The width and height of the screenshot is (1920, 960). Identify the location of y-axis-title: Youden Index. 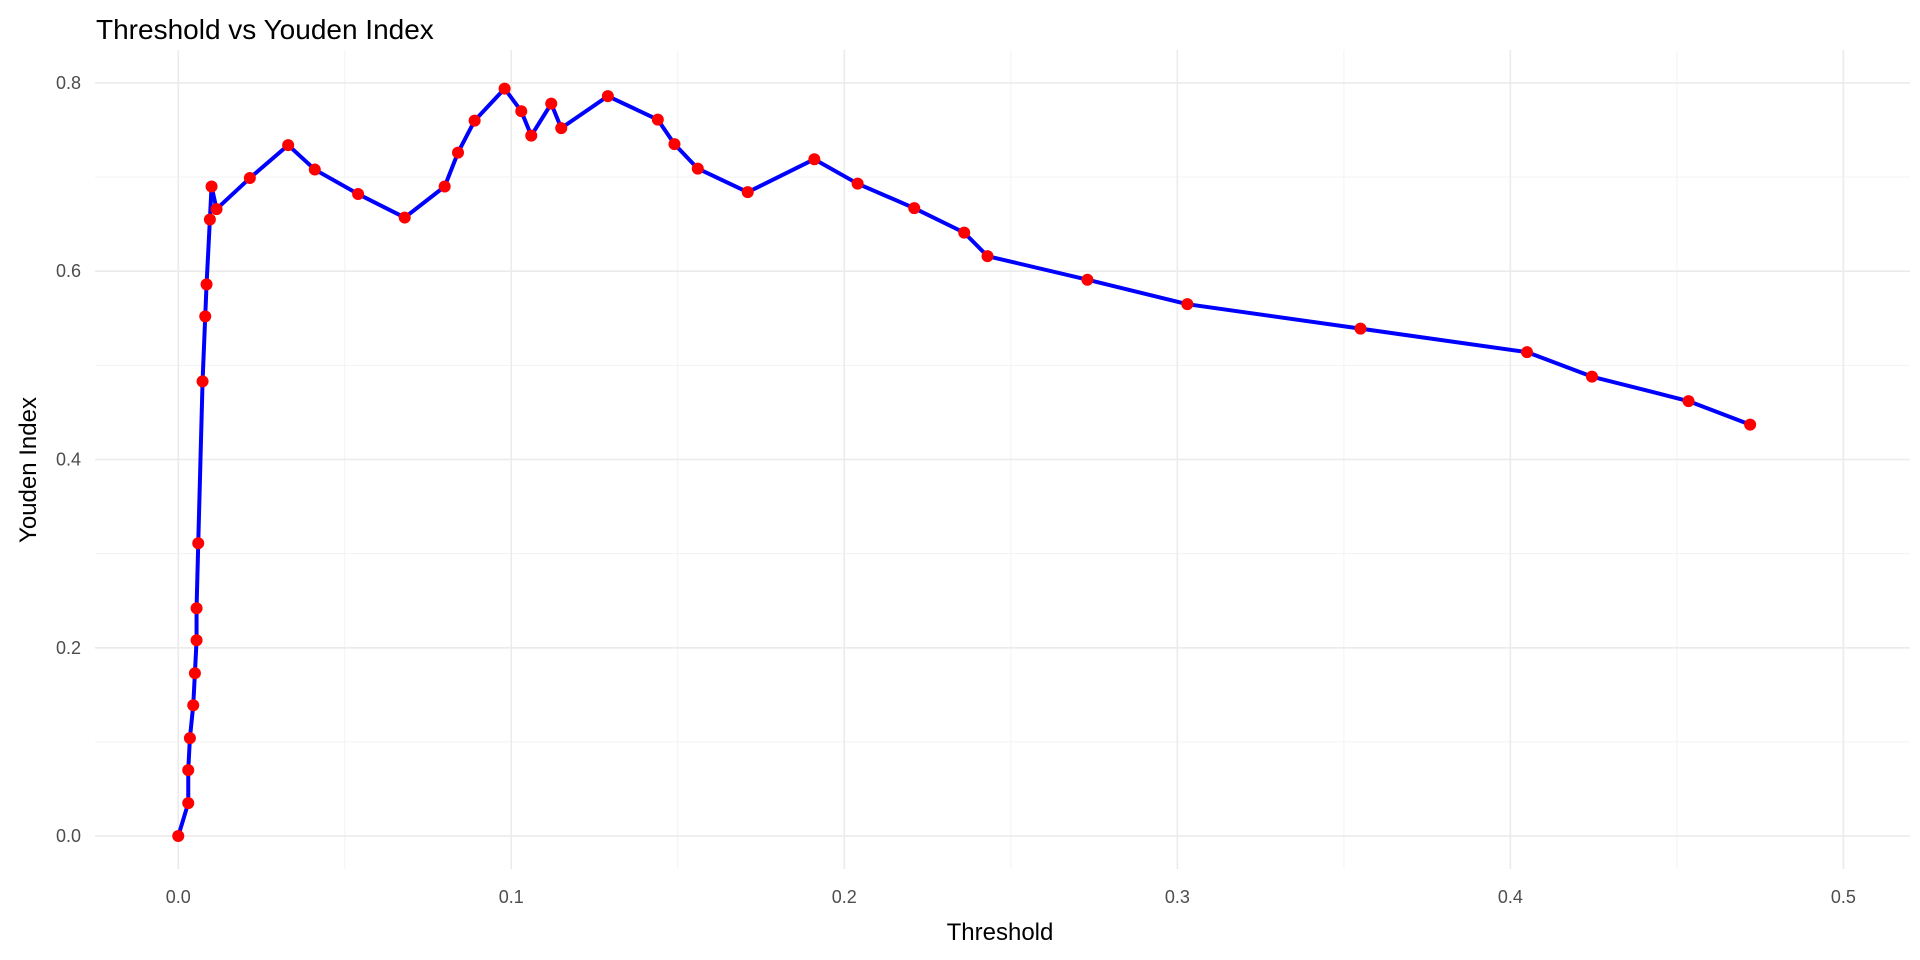
(28, 470).